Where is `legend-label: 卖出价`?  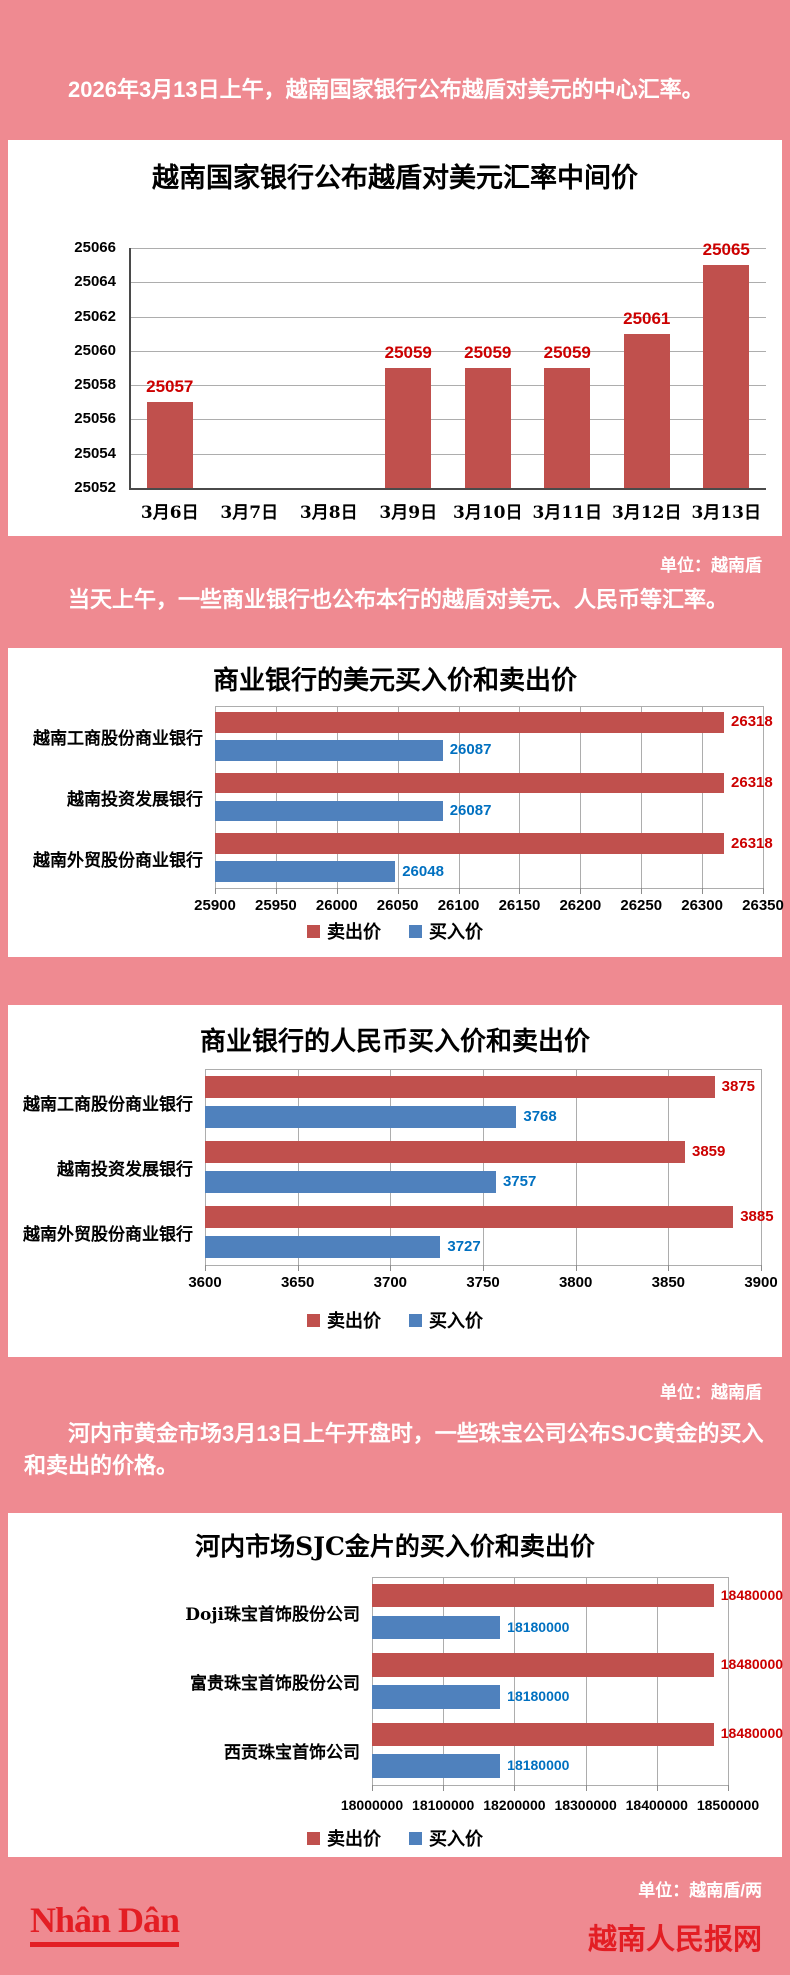 legend-label: 卖出价 is located at coordinates (354, 1321).